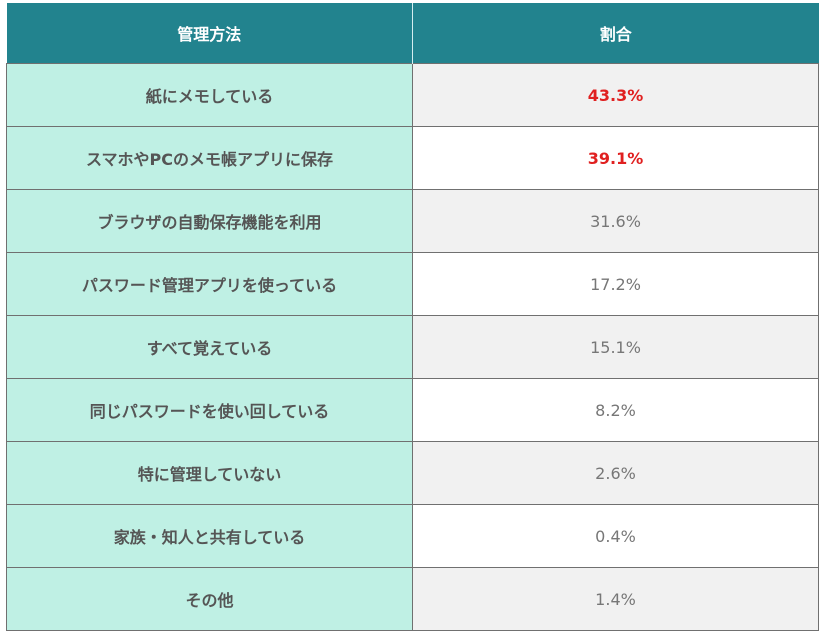  I want to click on table-row: その他 1.4%, so click(412, 599).